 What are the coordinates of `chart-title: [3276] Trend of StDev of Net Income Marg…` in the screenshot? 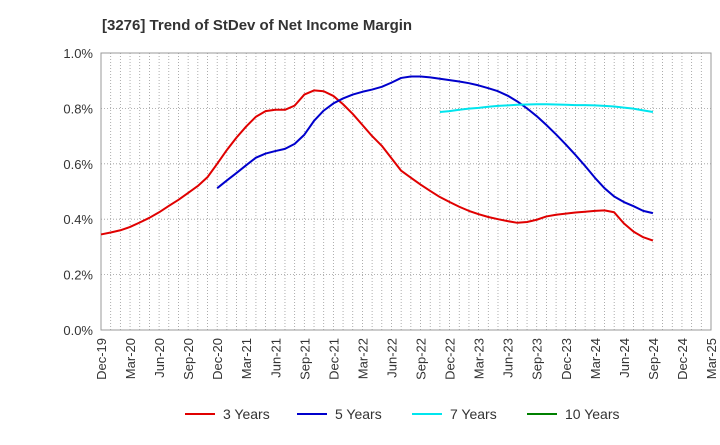 It's located at (257, 25).